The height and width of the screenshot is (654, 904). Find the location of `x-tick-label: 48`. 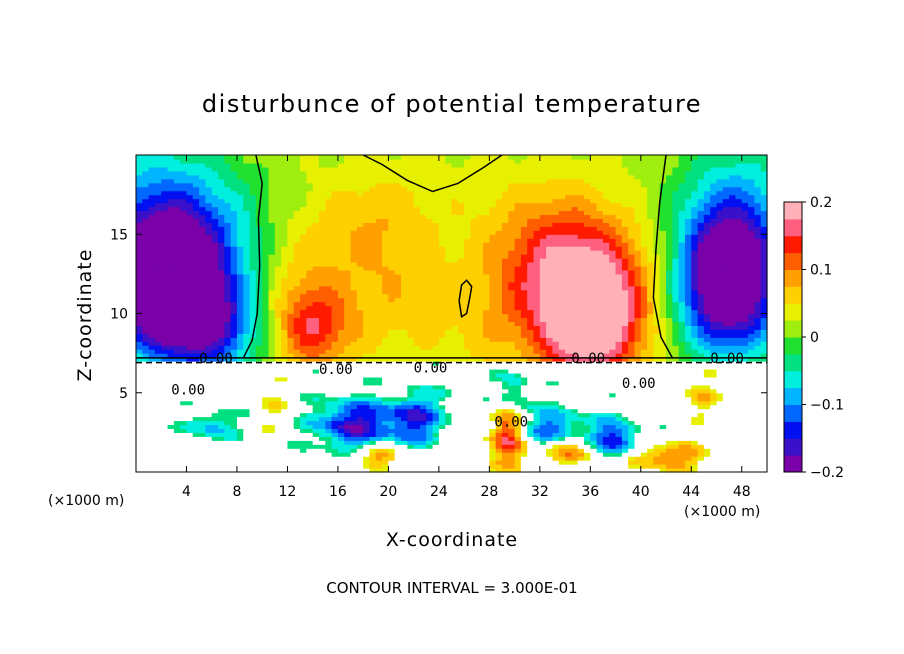

x-tick-label: 48 is located at coordinates (742, 492).